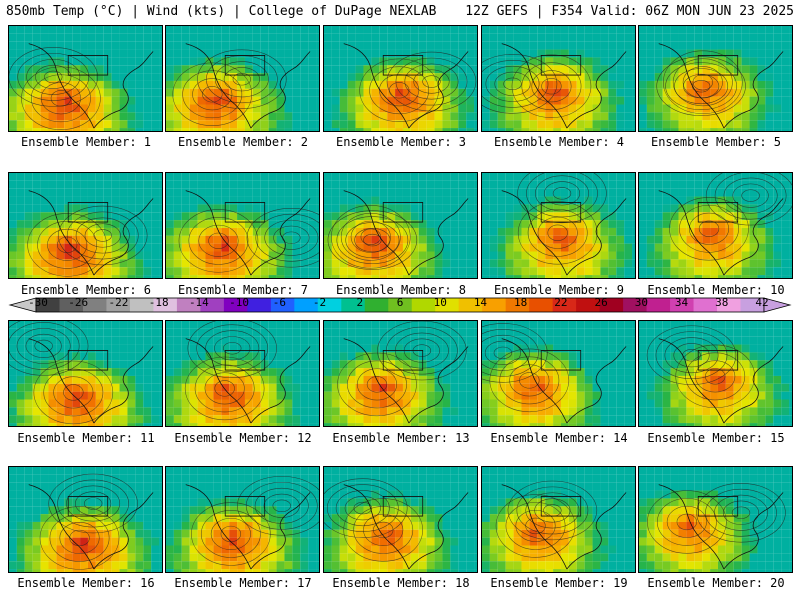 The width and height of the screenshot is (800, 600). What do you see at coordinates (86, 290) in the screenshot?
I see `ensemble-member-label: Ensemble Member: 6` at bounding box center [86, 290].